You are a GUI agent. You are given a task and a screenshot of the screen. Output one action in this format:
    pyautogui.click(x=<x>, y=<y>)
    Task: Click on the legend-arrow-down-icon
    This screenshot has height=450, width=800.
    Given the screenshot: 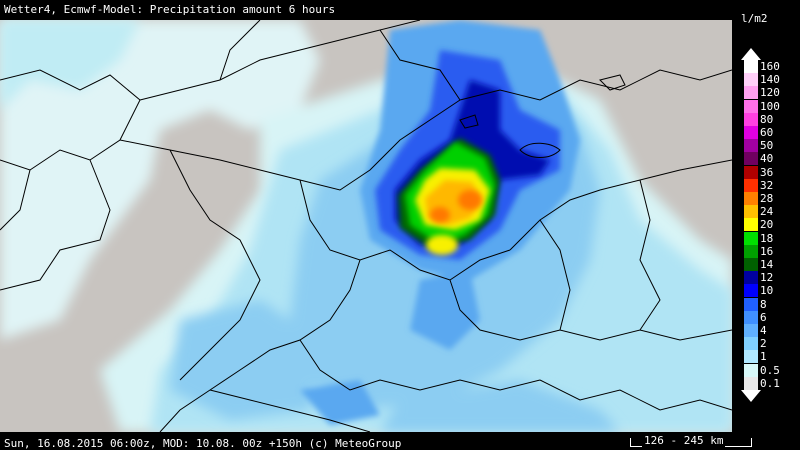 What is the action you would take?
    pyautogui.click(x=751, y=396)
    